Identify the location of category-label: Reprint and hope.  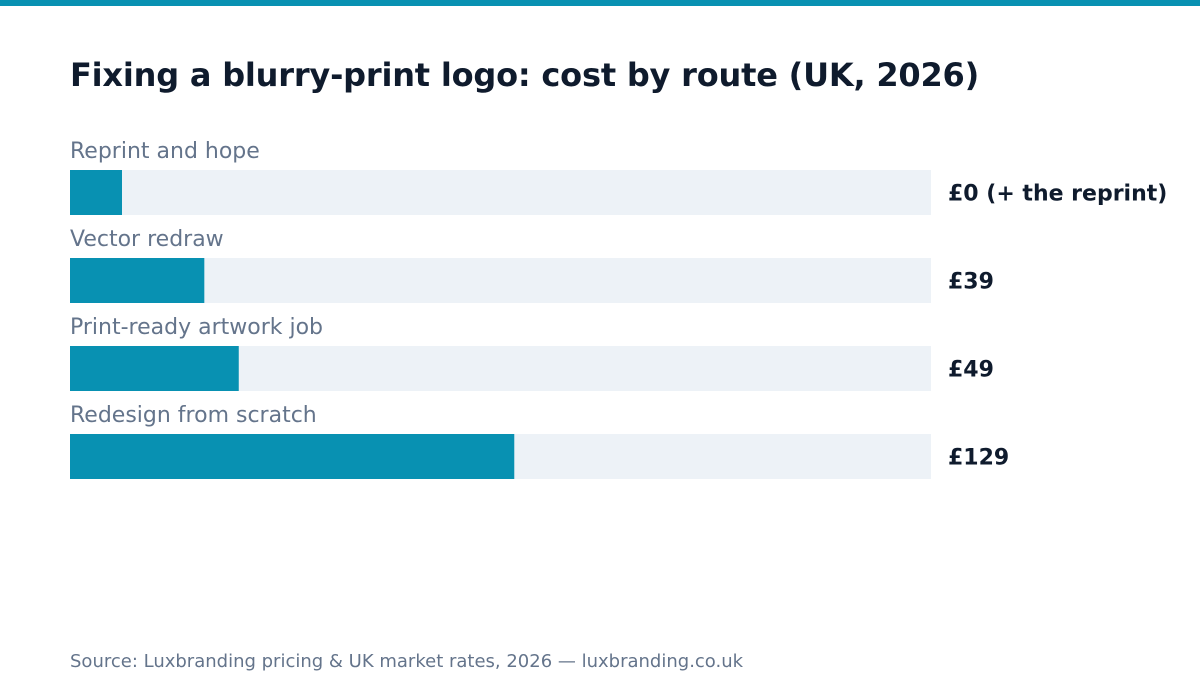
(165, 151).